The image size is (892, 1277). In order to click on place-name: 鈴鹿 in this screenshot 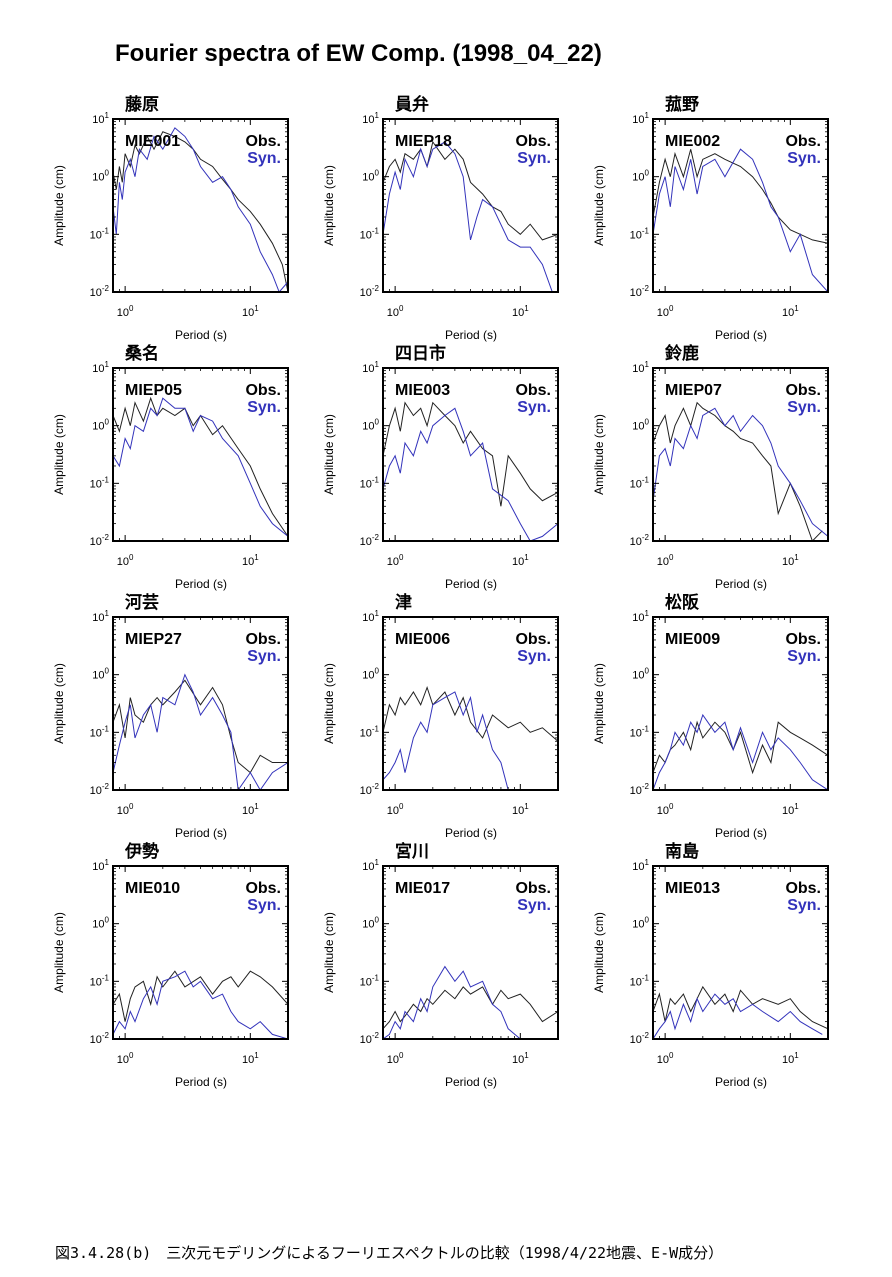, I will do `click(682, 353)`.